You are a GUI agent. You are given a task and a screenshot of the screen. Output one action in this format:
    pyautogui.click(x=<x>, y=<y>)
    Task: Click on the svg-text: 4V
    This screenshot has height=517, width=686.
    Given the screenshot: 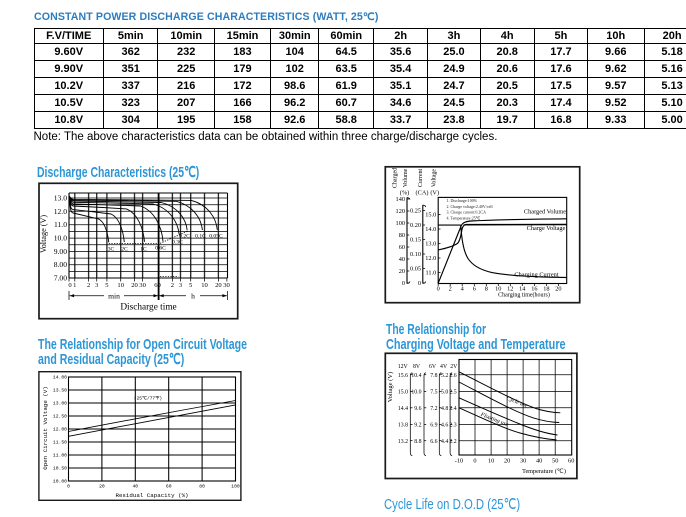 What is the action you would take?
    pyautogui.click(x=444, y=367)
    